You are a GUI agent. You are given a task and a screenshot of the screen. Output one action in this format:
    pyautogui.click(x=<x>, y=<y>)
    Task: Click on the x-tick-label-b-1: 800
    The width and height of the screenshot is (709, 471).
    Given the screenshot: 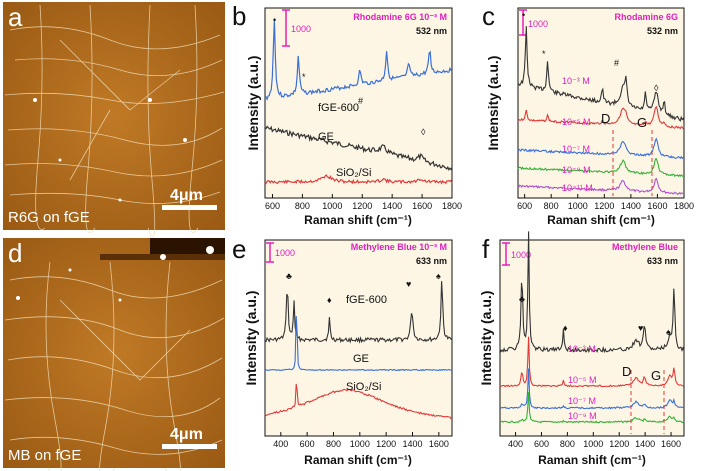 What is the action you would take?
    pyautogui.click(x=302, y=206)
    